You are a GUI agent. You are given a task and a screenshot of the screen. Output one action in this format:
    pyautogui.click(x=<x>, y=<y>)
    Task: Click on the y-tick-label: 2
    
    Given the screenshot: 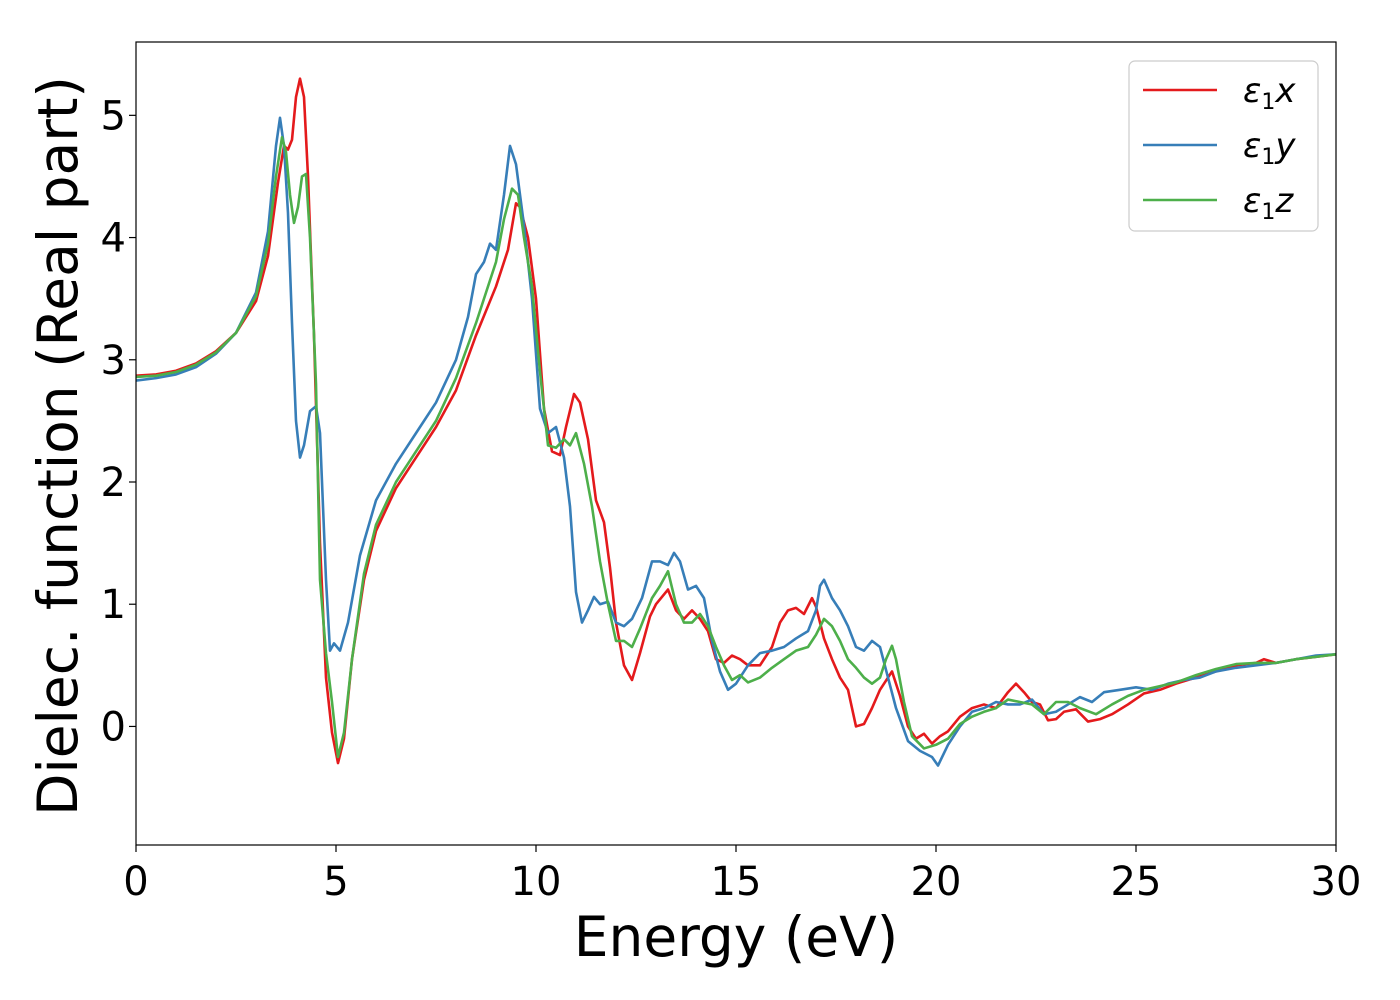 What is the action you would take?
    pyautogui.click(x=113, y=483)
    